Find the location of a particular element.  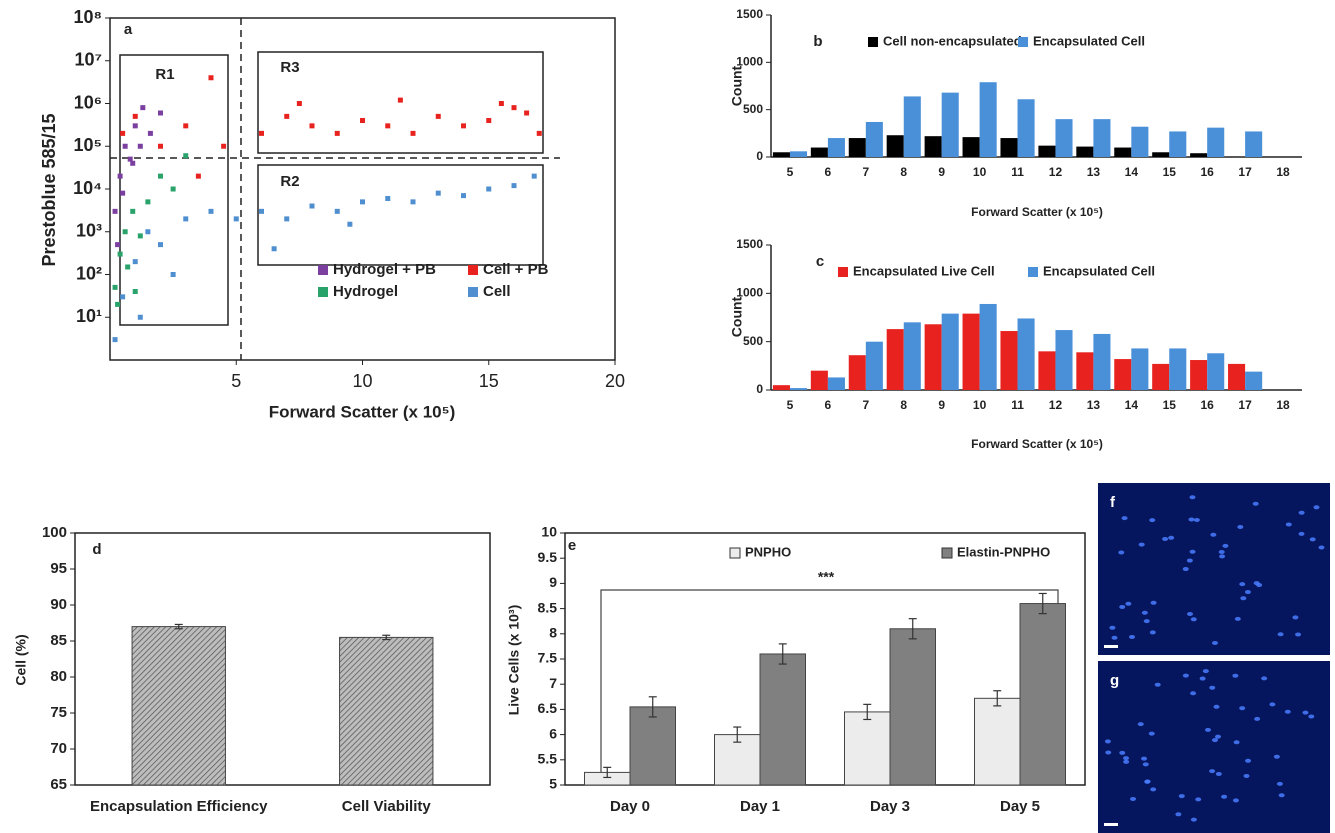

y-tick-label: 6 is located at coordinates (553, 733).